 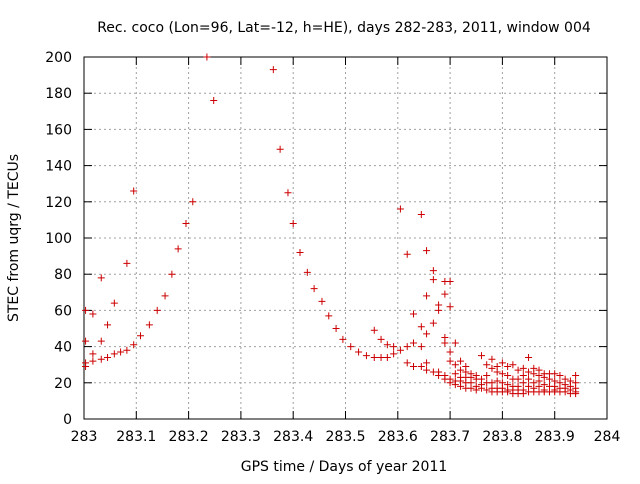 What do you see at coordinates (58, 130) in the screenshot?
I see `y-tick-label: 160` at bounding box center [58, 130].